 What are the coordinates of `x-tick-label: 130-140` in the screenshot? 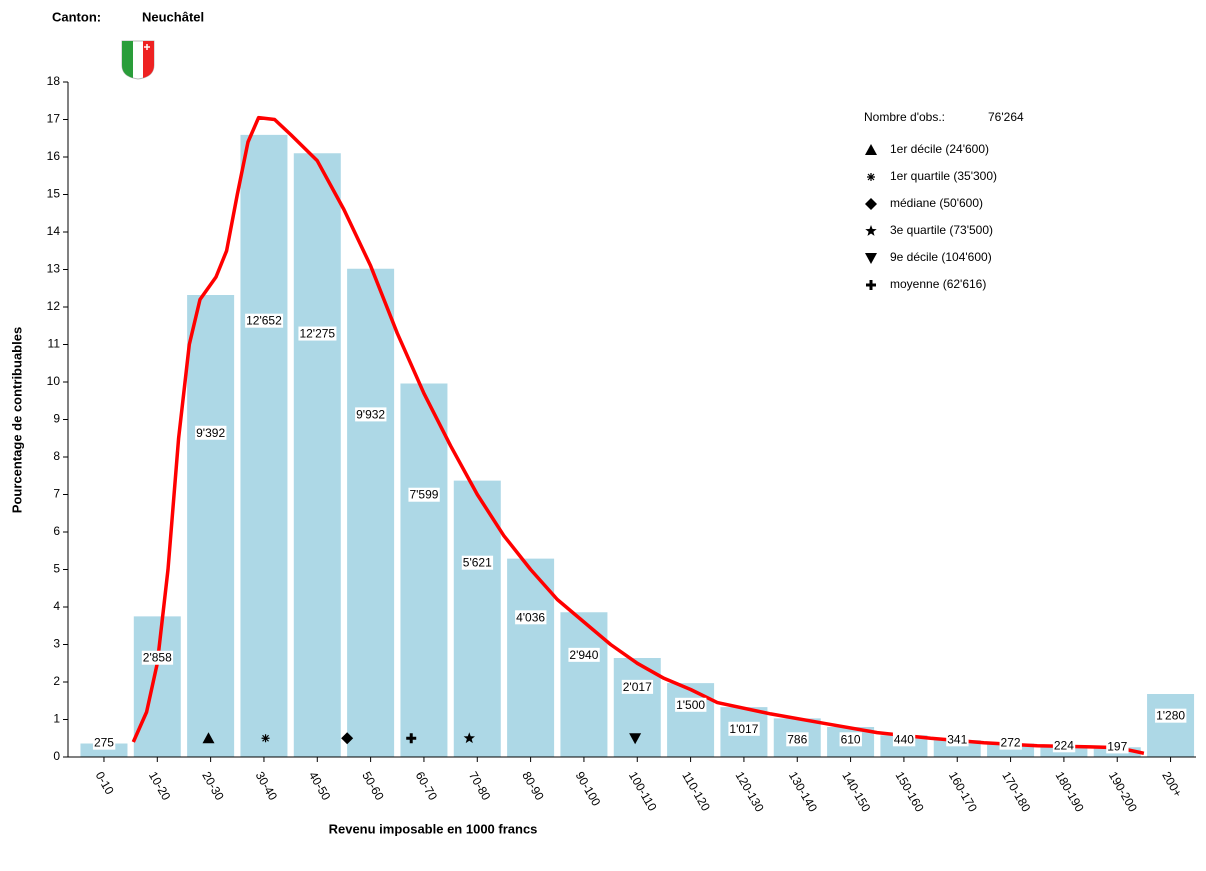 It's located at (803, 791).